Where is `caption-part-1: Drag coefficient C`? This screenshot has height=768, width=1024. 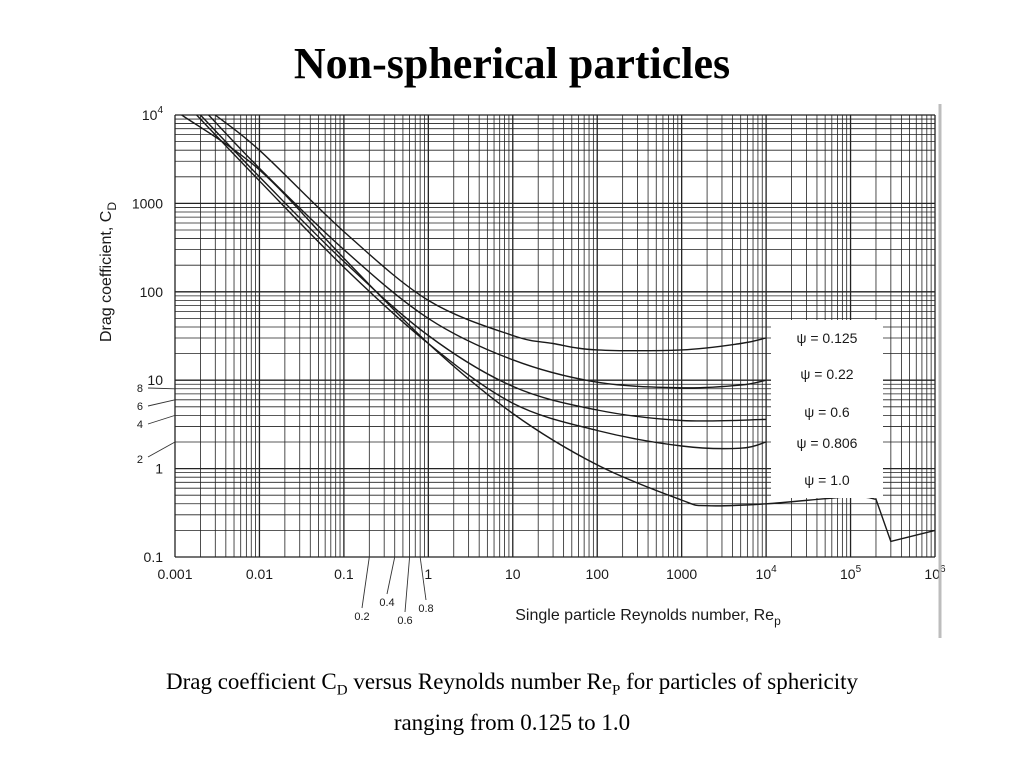 caption-part-1: Drag coefficient C is located at coordinates (251, 681).